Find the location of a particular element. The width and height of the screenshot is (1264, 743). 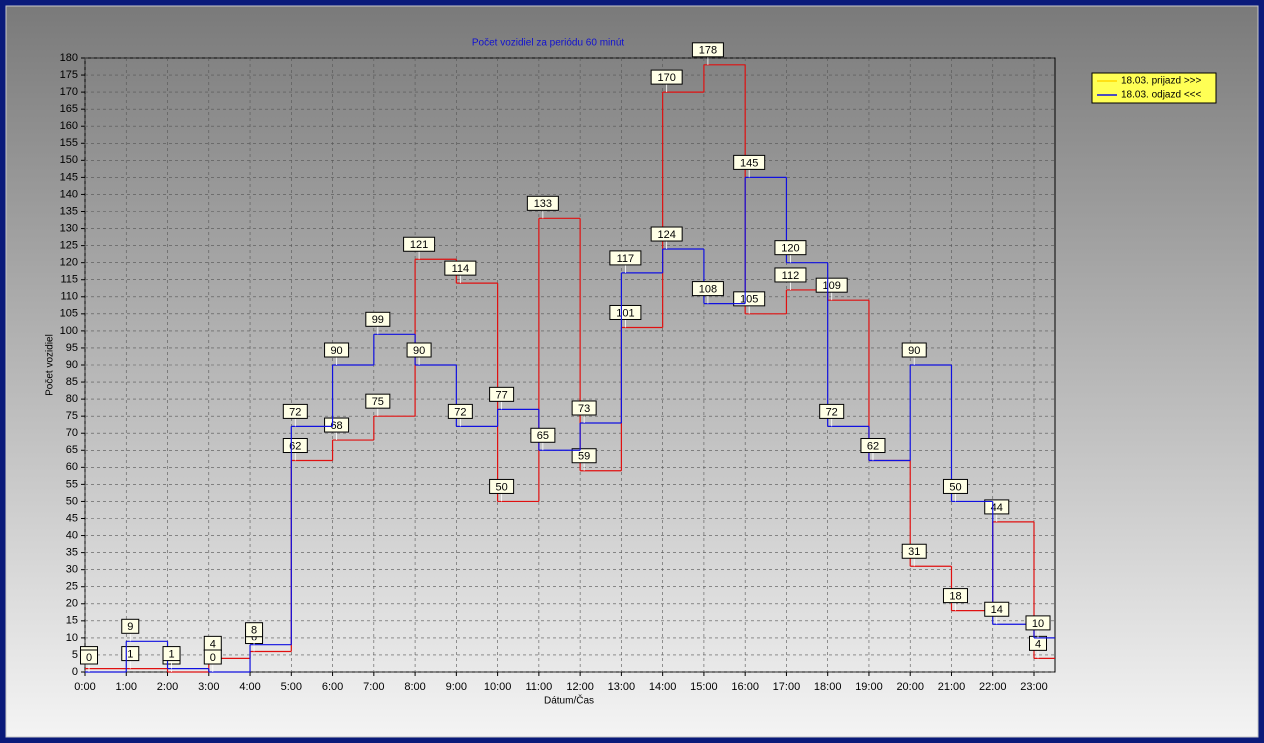

value-label: 65 is located at coordinates (543, 436).